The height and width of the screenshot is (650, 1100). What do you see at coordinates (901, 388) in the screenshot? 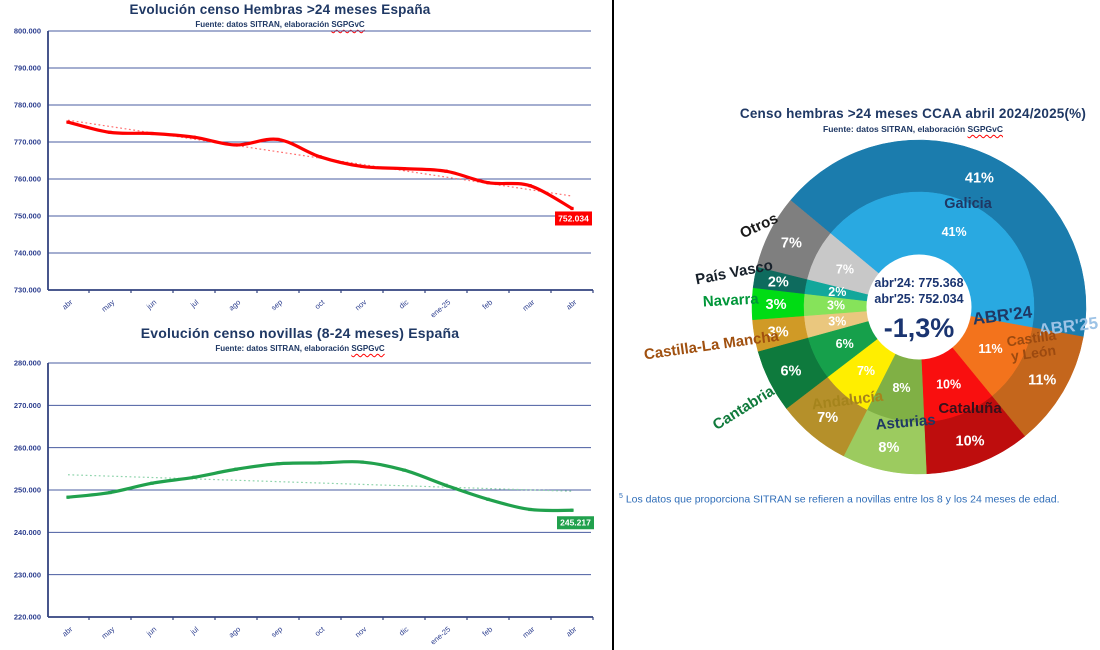
I see `donut-pct-inner-asturias: 8%` at bounding box center [901, 388].